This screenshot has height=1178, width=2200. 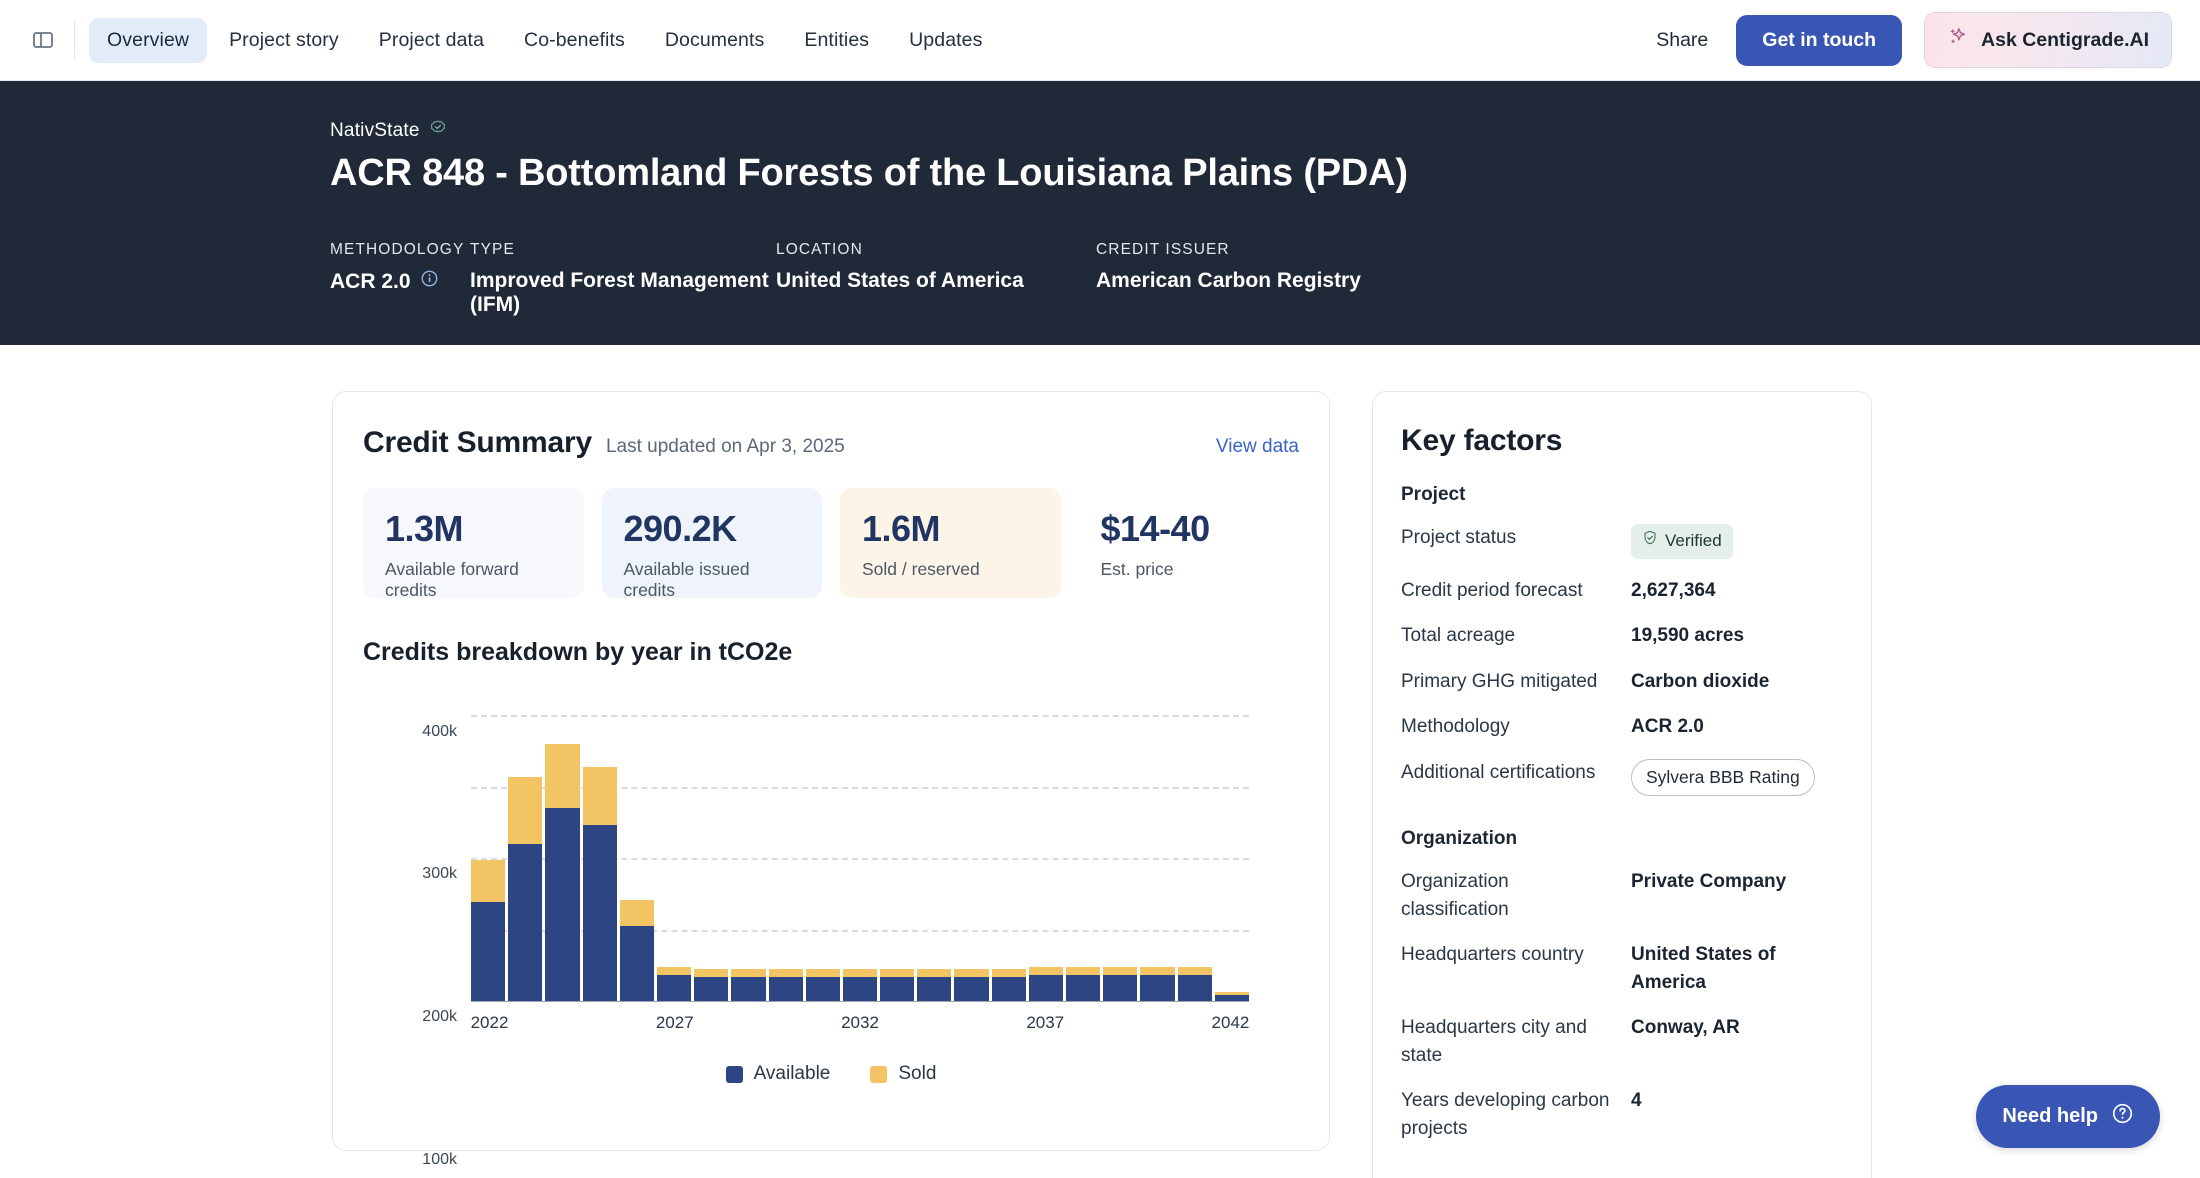 I want to click on stat-label: Sold / reserved, so click(x=921, y=569).